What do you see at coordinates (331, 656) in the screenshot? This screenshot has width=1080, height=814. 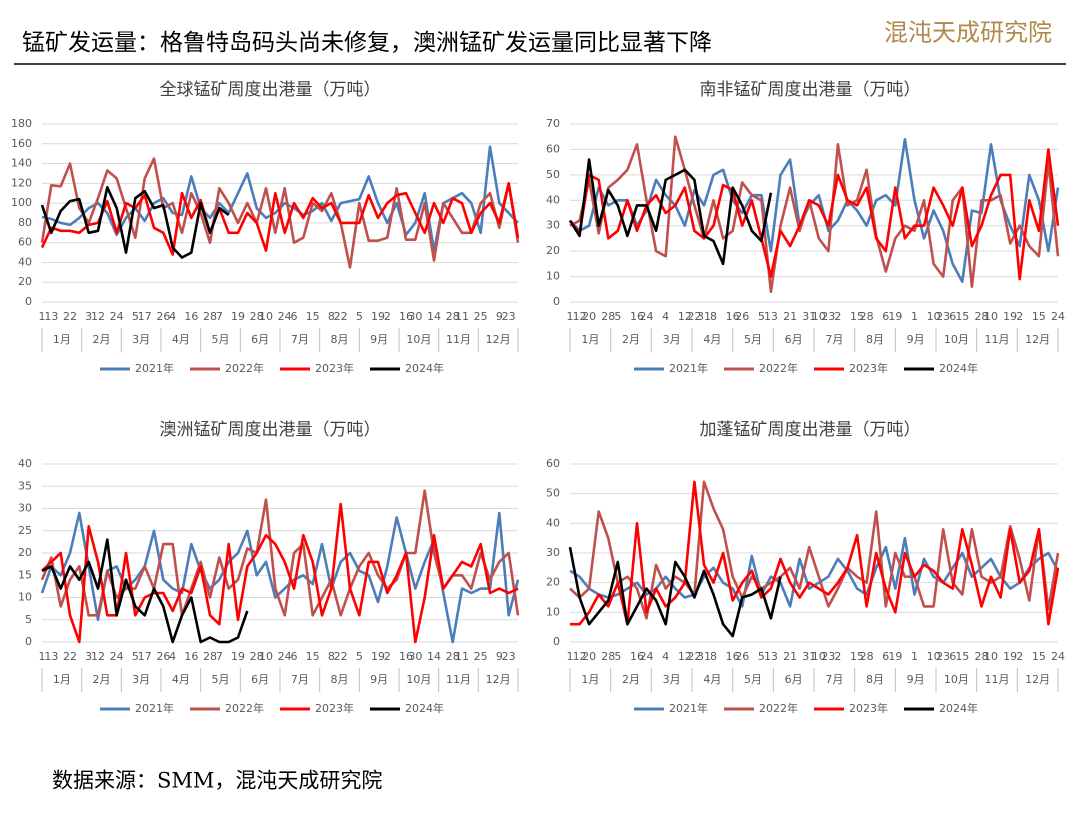 I see `x-tick-label: 8` at bounding box center [331, 656].